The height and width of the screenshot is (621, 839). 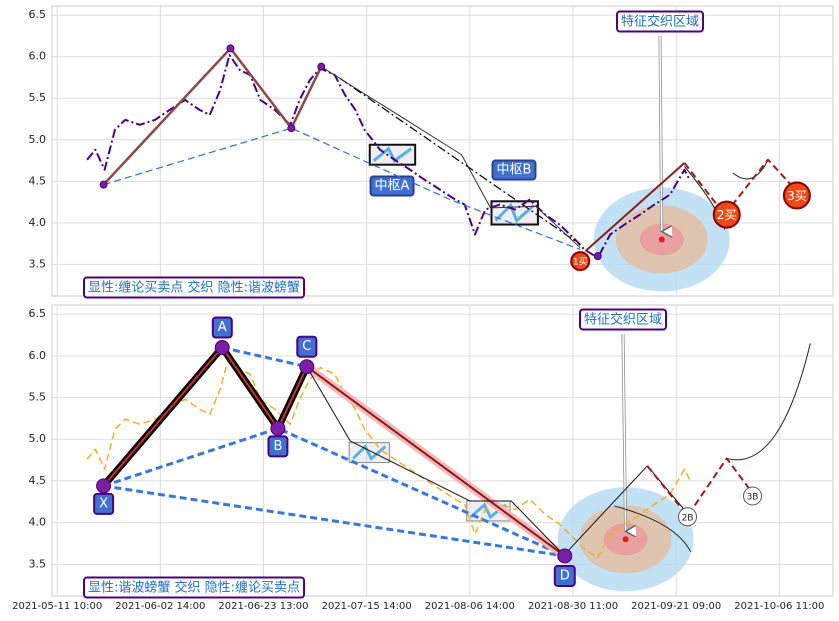 I want to click on pivot-label: 中枢A, so click(x=392, y=186).